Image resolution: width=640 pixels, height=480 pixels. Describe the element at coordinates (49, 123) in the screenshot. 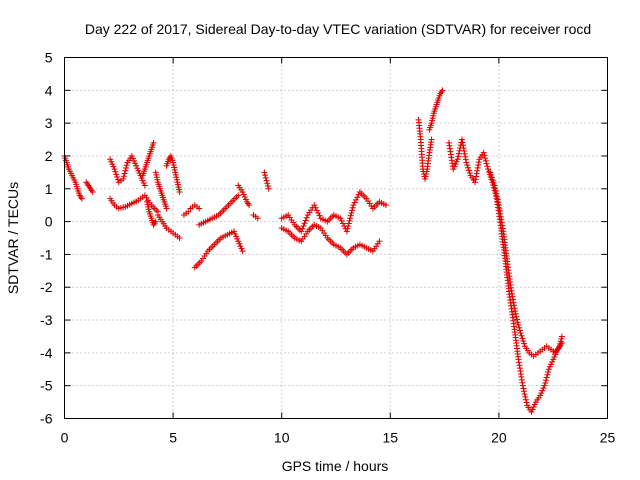

I see `y-tick-label: 3` at that location.